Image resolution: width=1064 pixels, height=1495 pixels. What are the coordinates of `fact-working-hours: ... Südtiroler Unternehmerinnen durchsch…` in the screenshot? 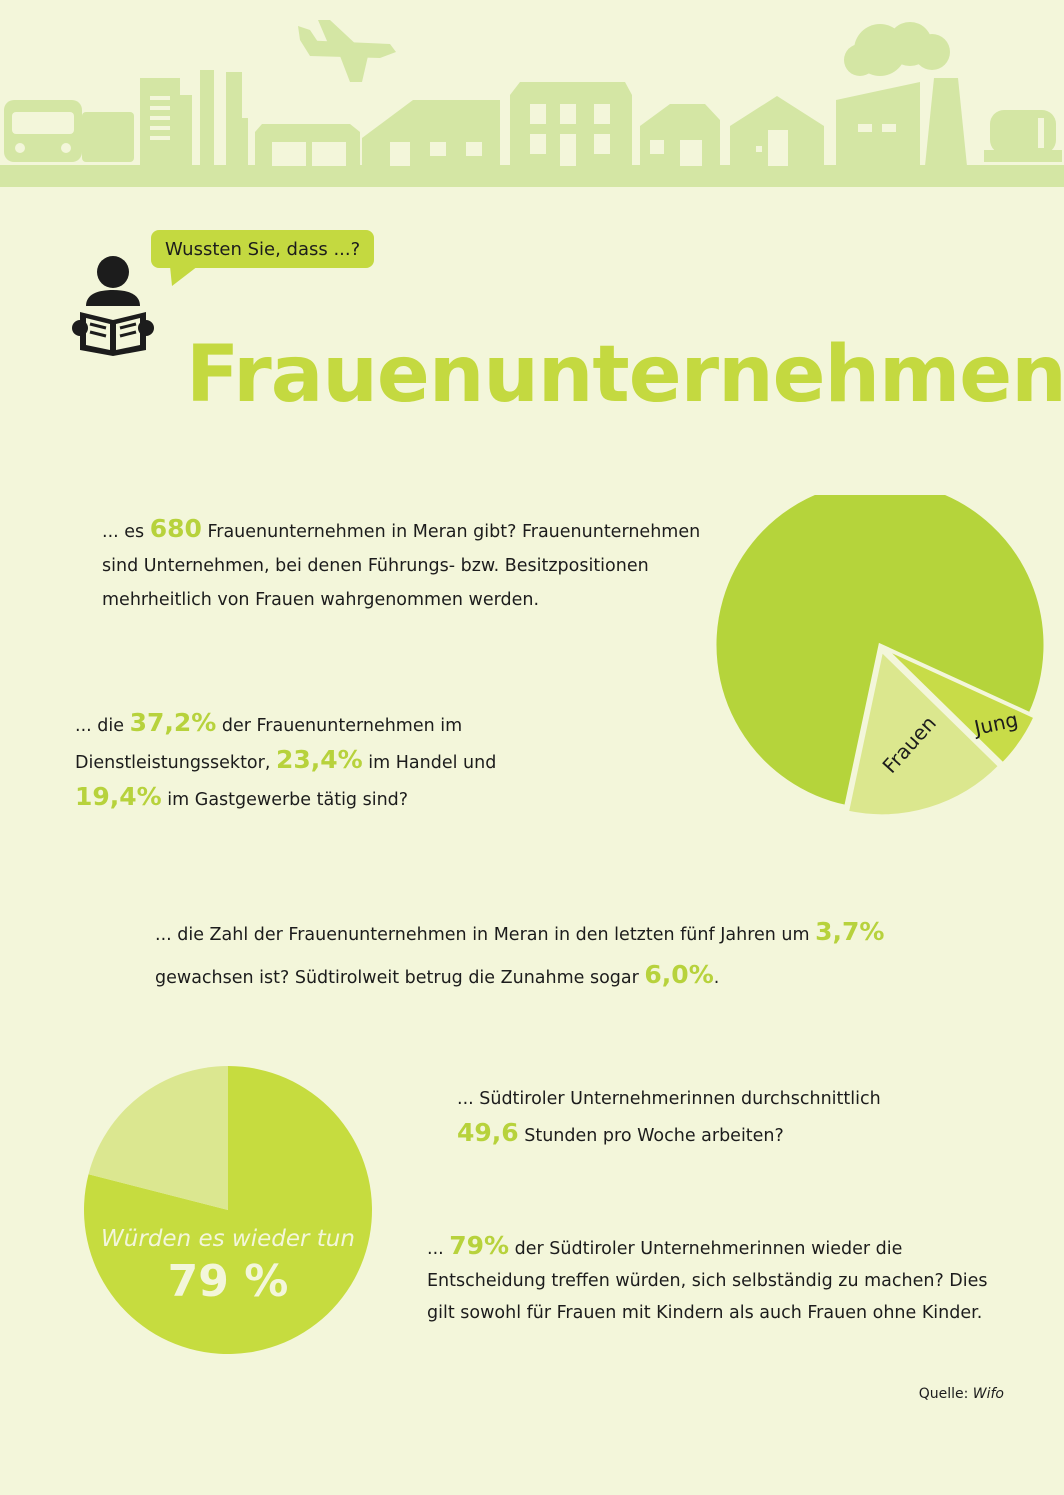 It's located at (707, 1117).